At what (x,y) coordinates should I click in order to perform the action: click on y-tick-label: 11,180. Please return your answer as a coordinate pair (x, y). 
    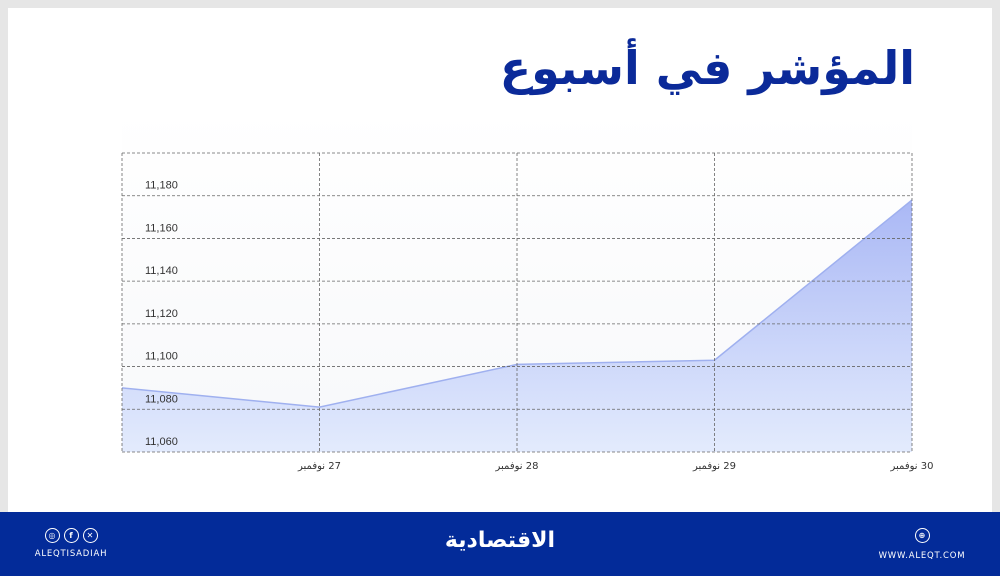
    Looking at the image, I should click on (161, 186).